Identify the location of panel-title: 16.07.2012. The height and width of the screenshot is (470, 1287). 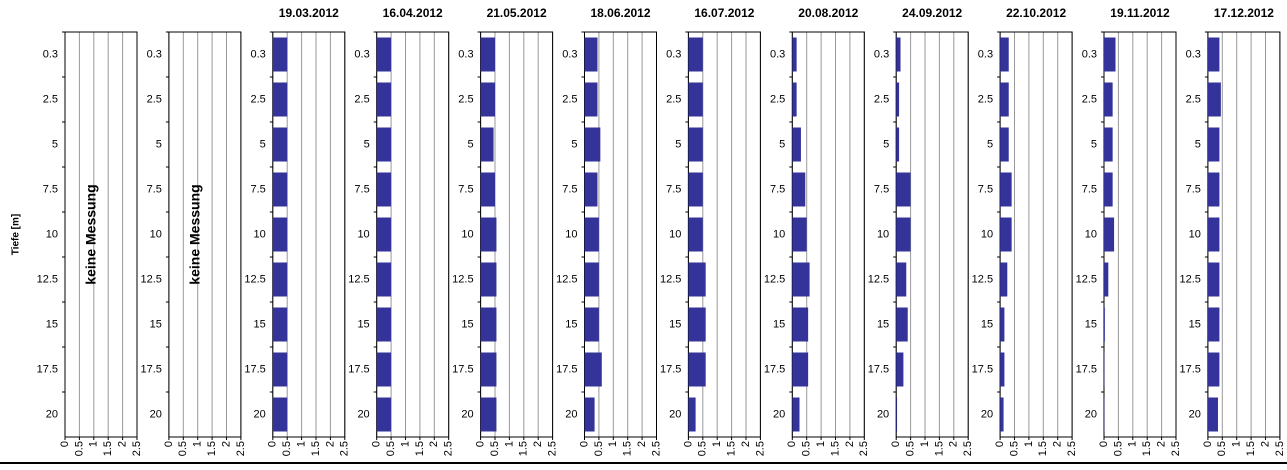
(724, 13).